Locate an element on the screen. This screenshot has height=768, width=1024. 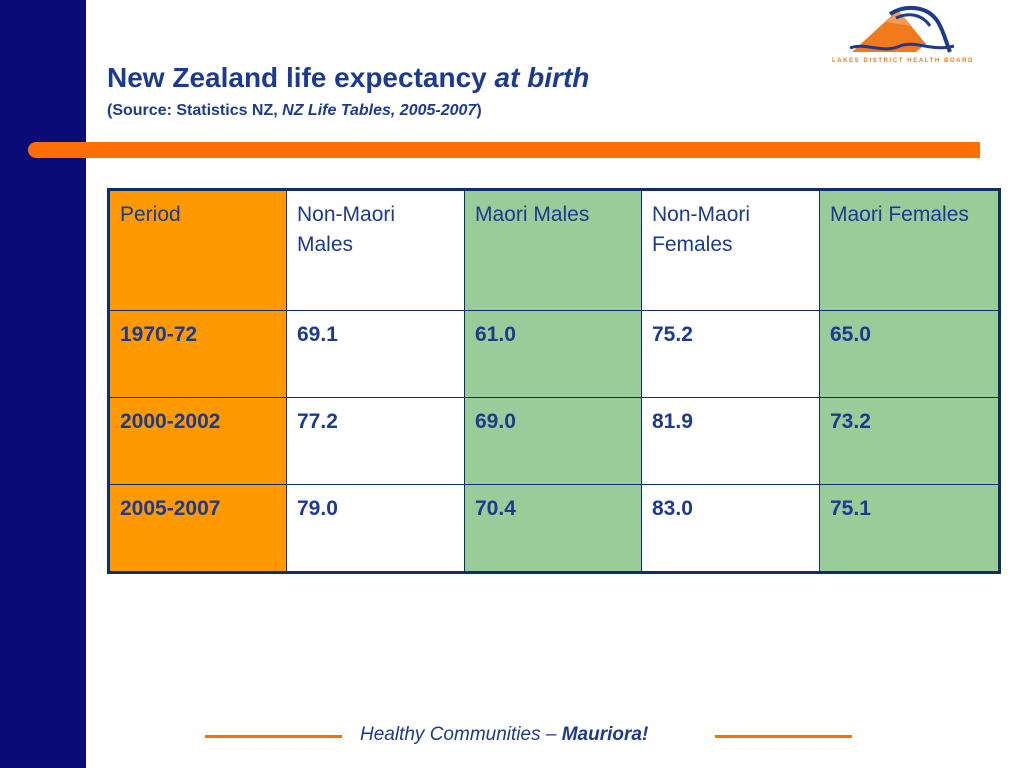
lakes-dhb-logo: LAKES DISTRICT HEALTH BOARD is located at coordinates (903, 36).